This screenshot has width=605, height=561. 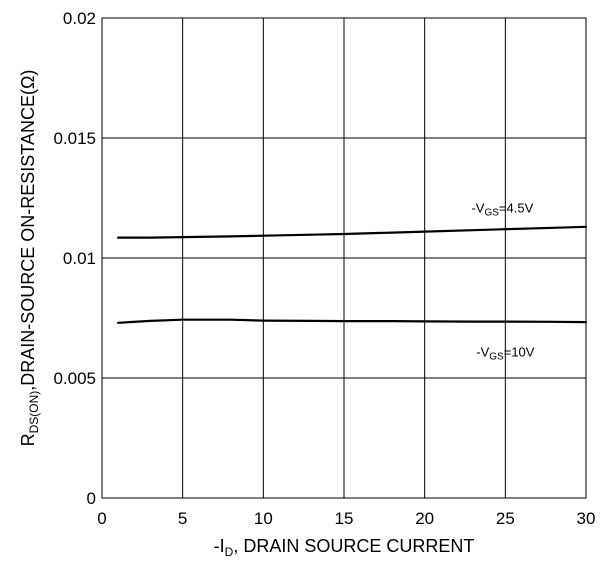 I want to click on y-tick-label: 0.02, so click(x=79, y=18).